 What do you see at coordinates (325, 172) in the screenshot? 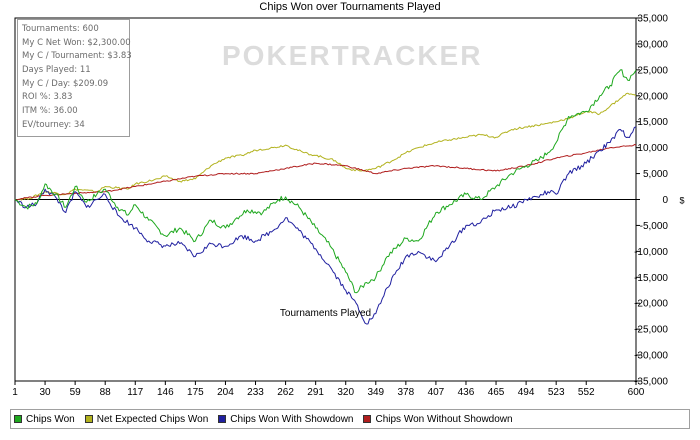
I see `series-without-showdown` at bounding box center [325, 172].